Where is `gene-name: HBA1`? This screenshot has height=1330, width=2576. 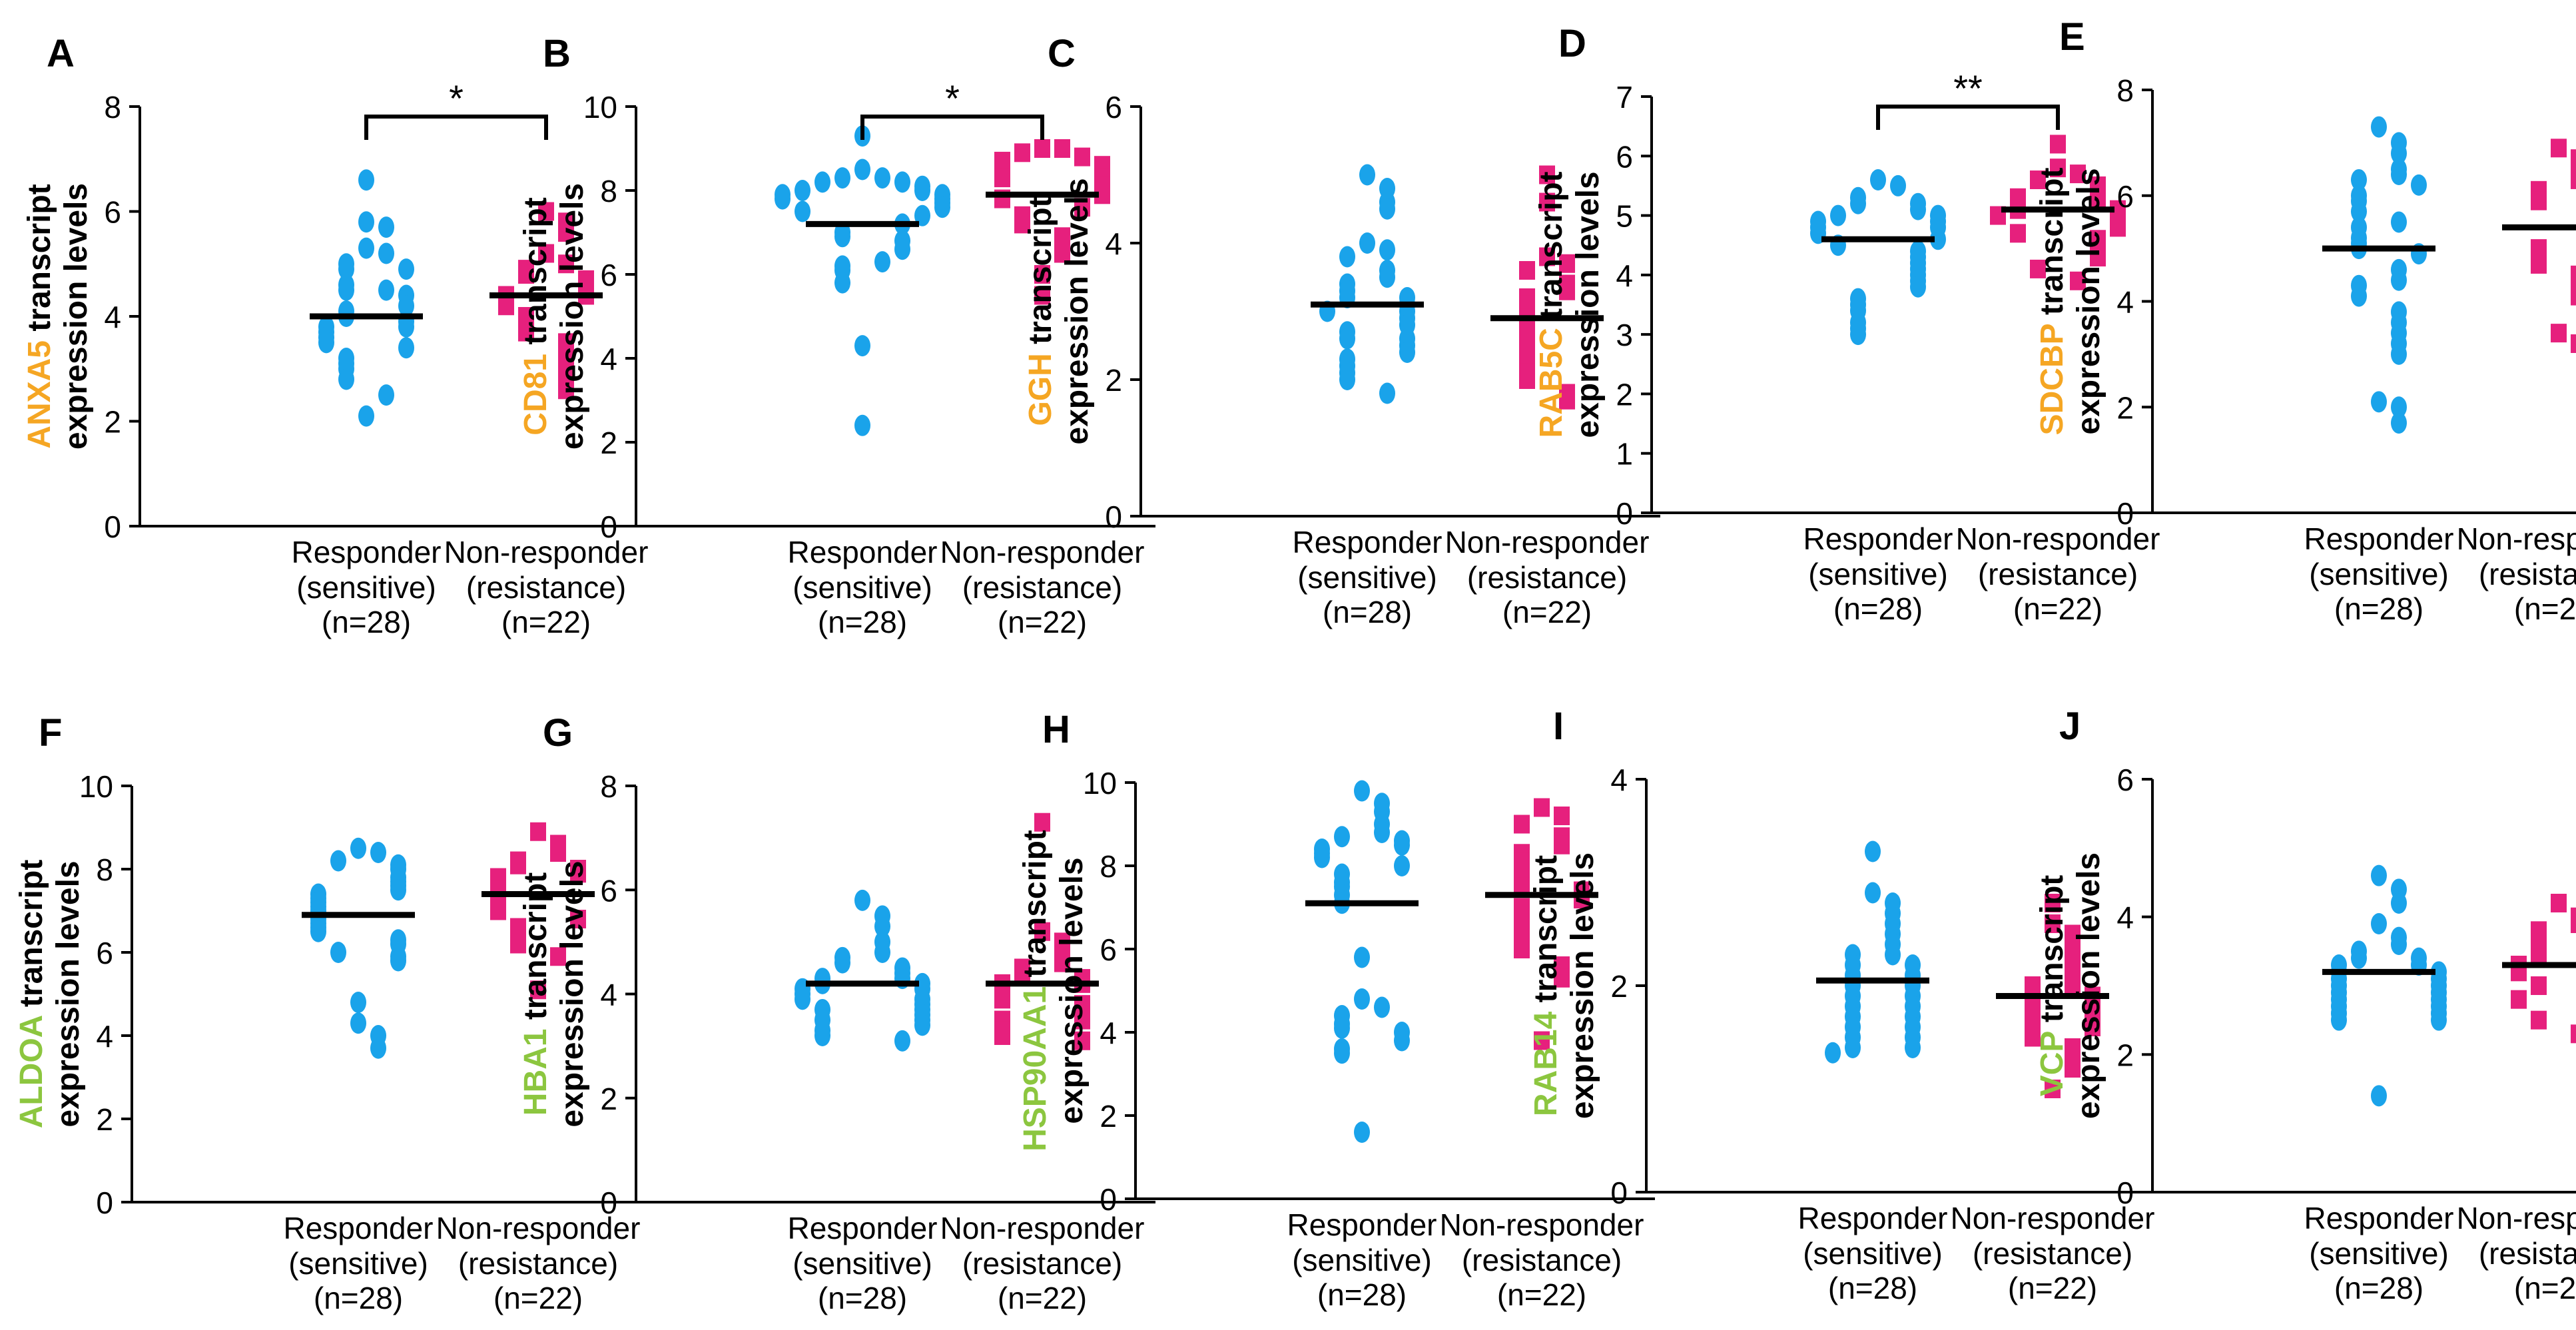
gene-name: HBA1 is located at coordinates (535, 1072).